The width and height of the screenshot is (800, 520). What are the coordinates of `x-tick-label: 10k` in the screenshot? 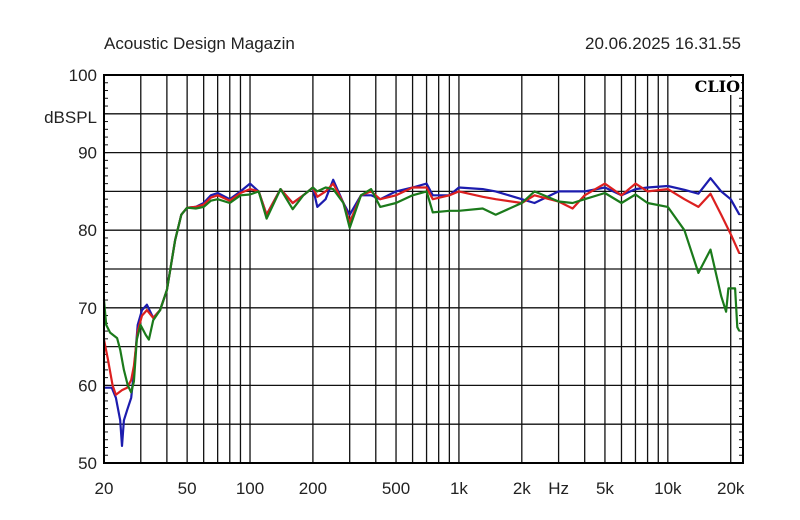 It's located at (668, 488).